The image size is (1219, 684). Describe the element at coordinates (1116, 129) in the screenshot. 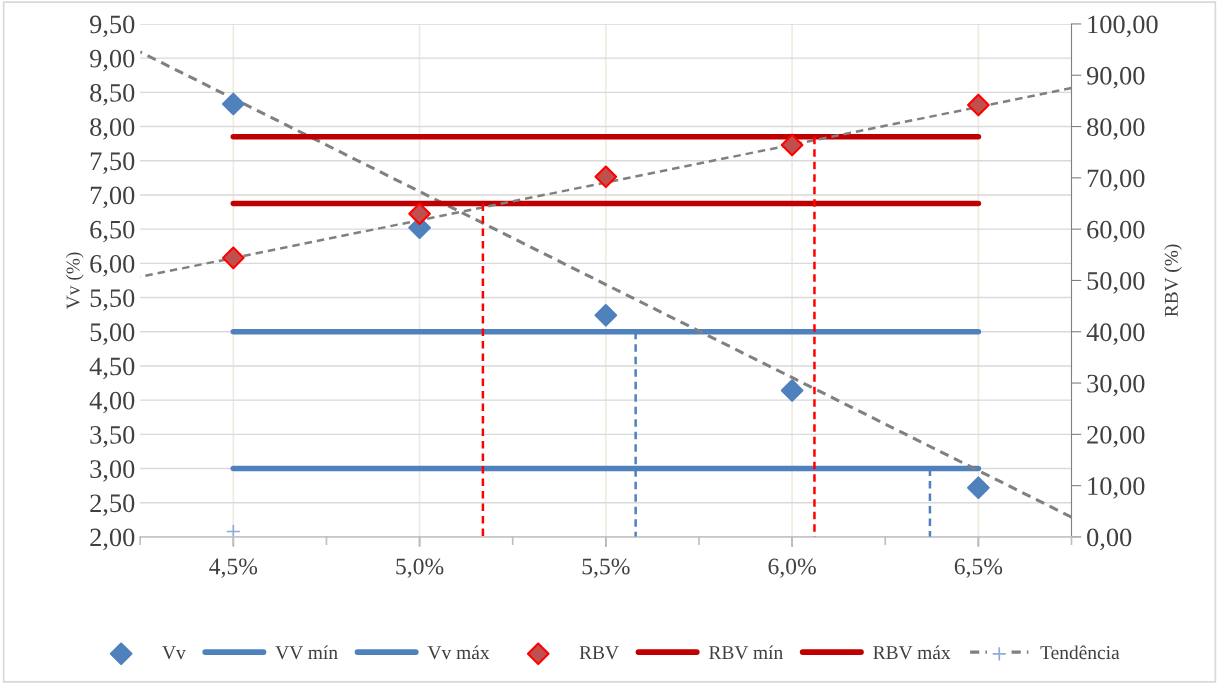

I see `y2-tick-label: 80,00` at that location.